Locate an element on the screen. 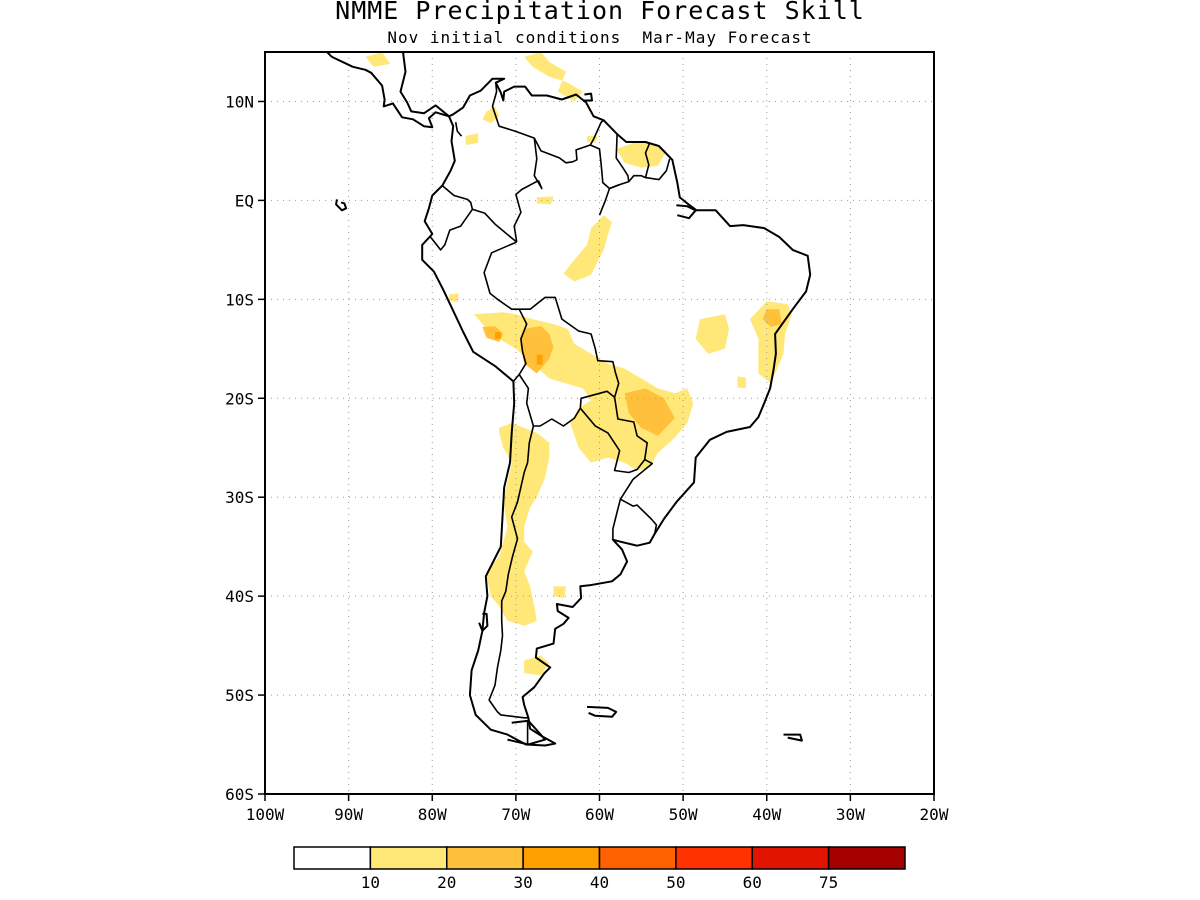  x-tick-label-7: 30W is located at coordinates (850, 814).